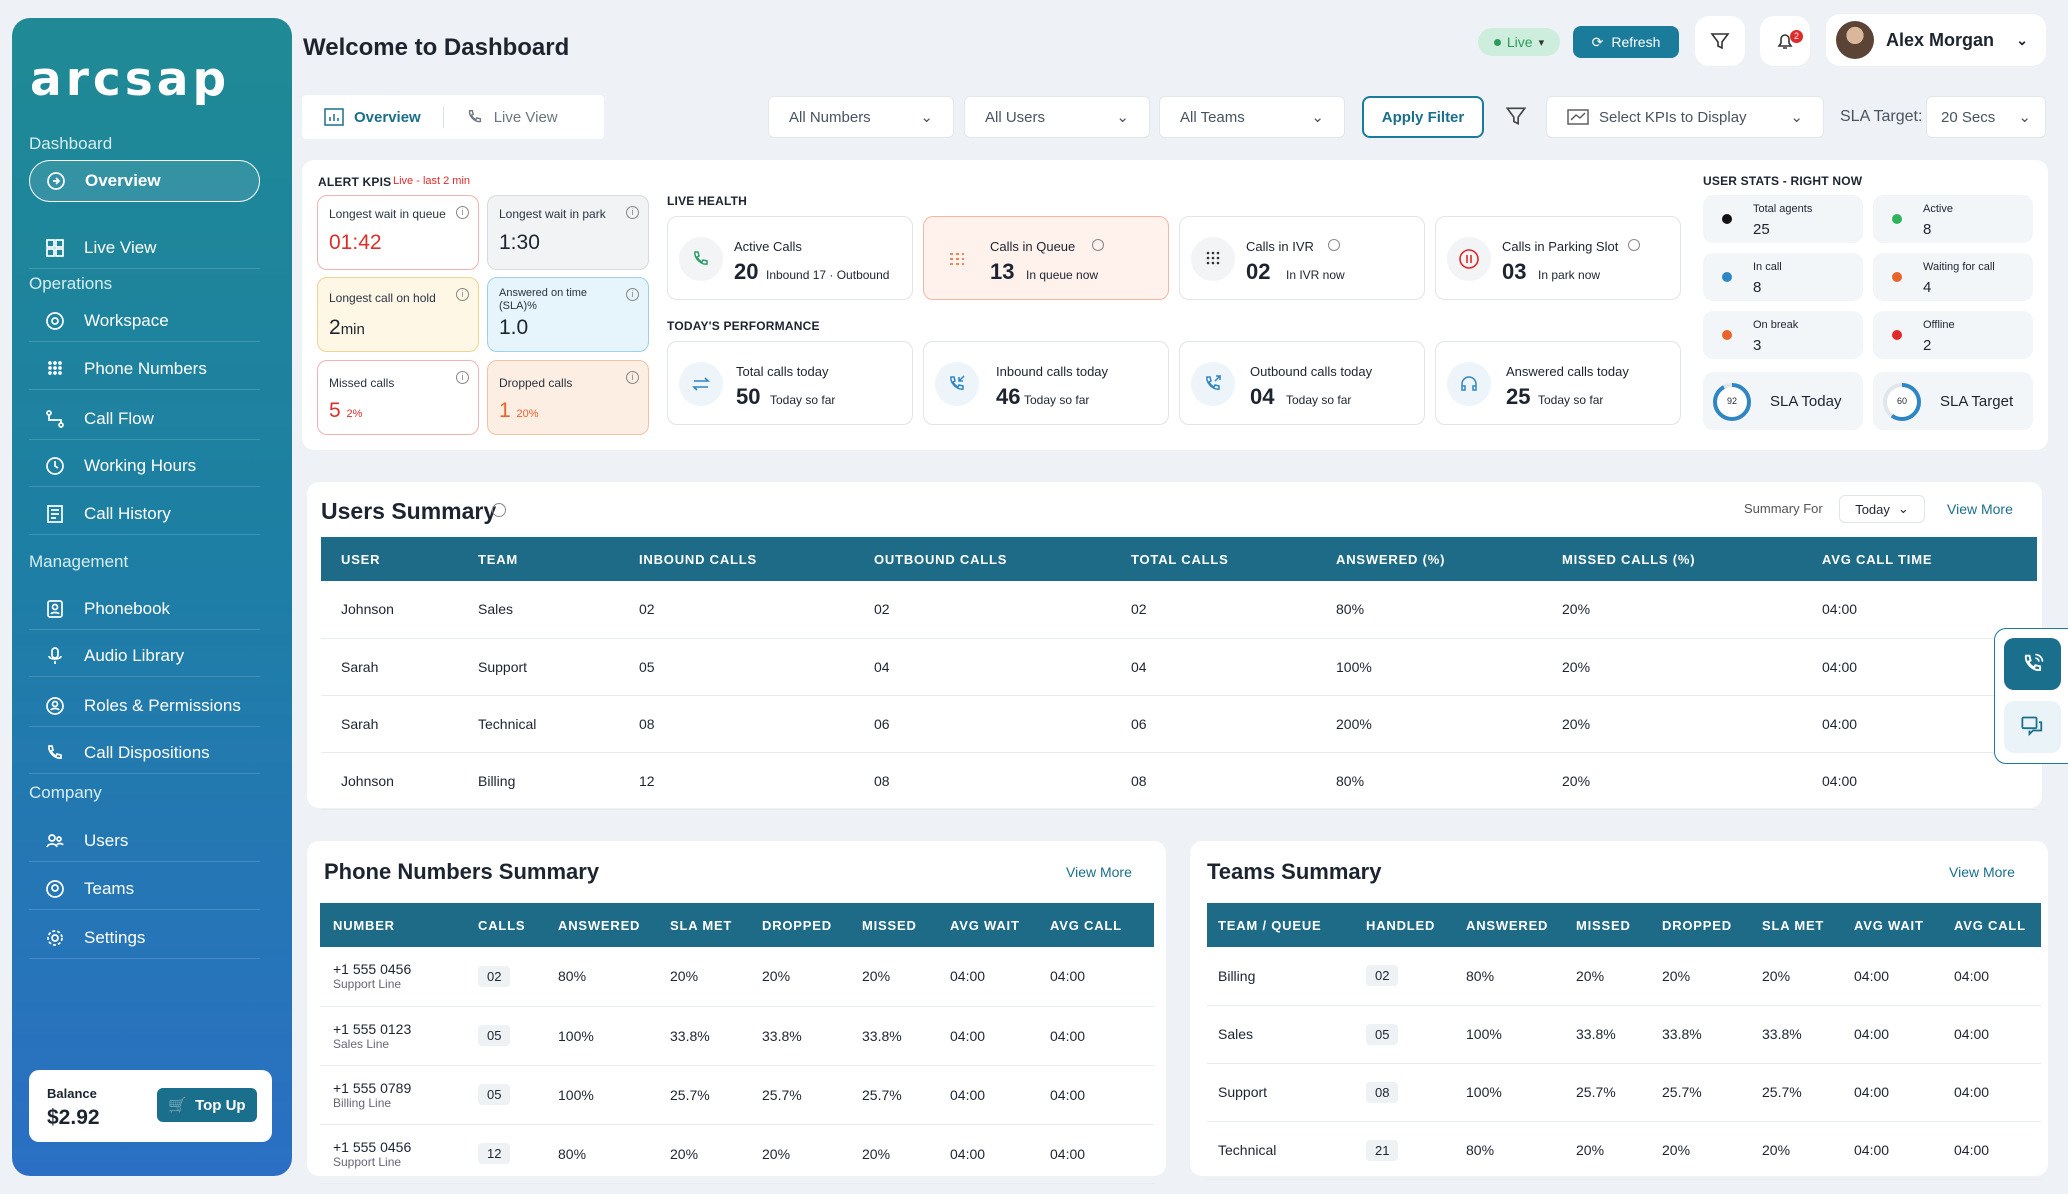 The image size is (2068, 1194). Describe the element at coordinates (398, 397) in the screenshot. I see `kpi-missed-calls: Missed calls i 5 2%` at that location.